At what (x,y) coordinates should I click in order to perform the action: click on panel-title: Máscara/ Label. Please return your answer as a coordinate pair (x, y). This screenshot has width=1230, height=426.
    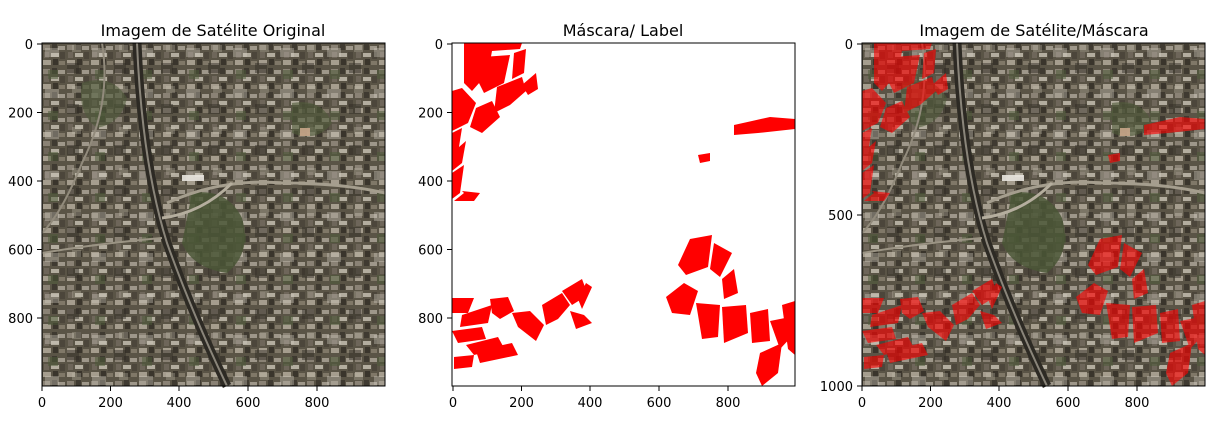
    Looking at the image, I should click on (623, 30).